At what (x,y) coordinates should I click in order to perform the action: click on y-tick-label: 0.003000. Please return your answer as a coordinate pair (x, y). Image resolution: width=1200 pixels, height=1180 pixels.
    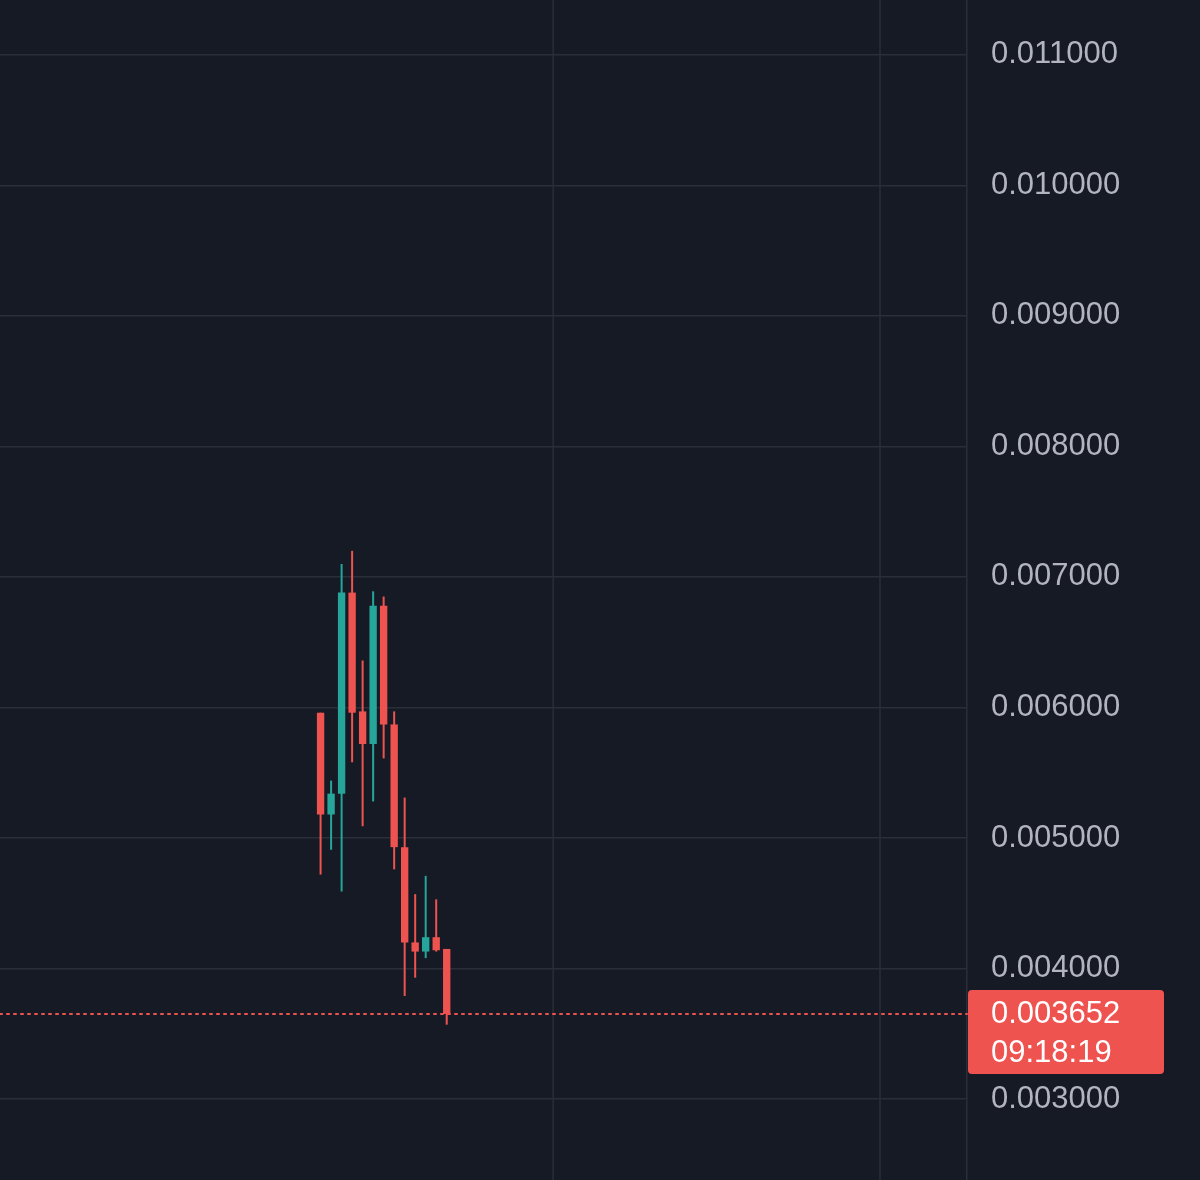
    Looking at the image, I should click on (1056, 1097).